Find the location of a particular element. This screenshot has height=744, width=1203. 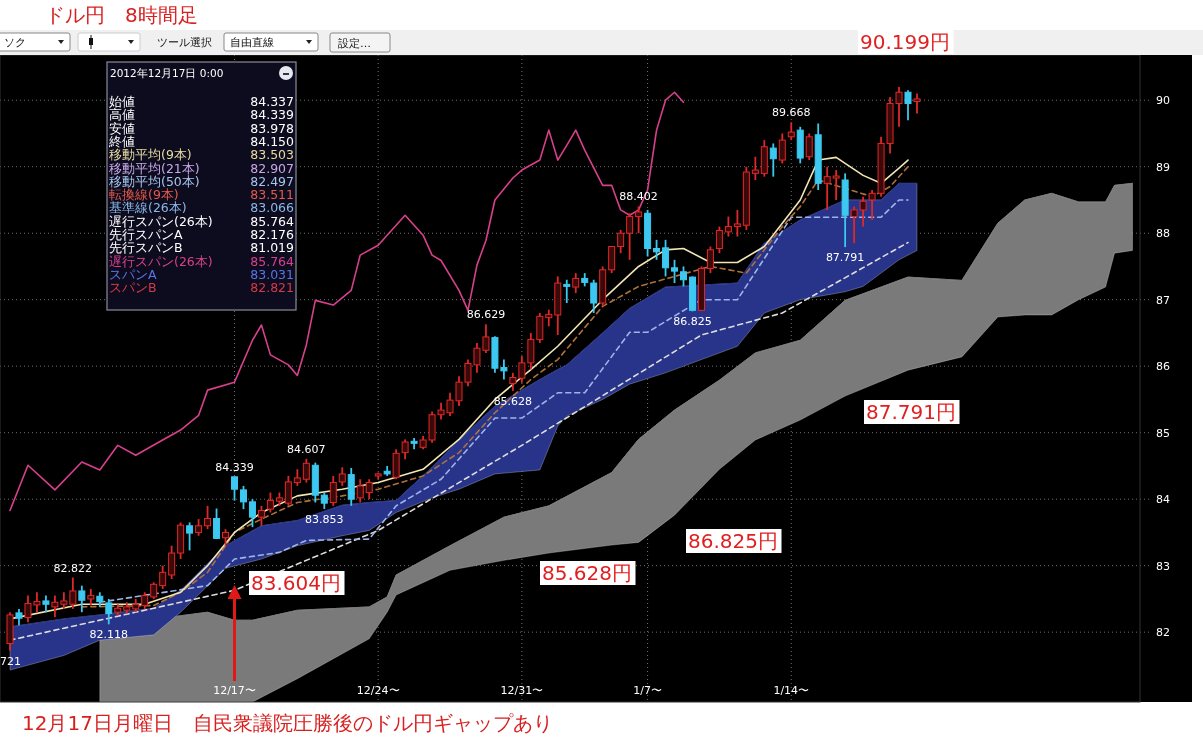

annotation: 83.604円 is located at coordinates (296, 583).